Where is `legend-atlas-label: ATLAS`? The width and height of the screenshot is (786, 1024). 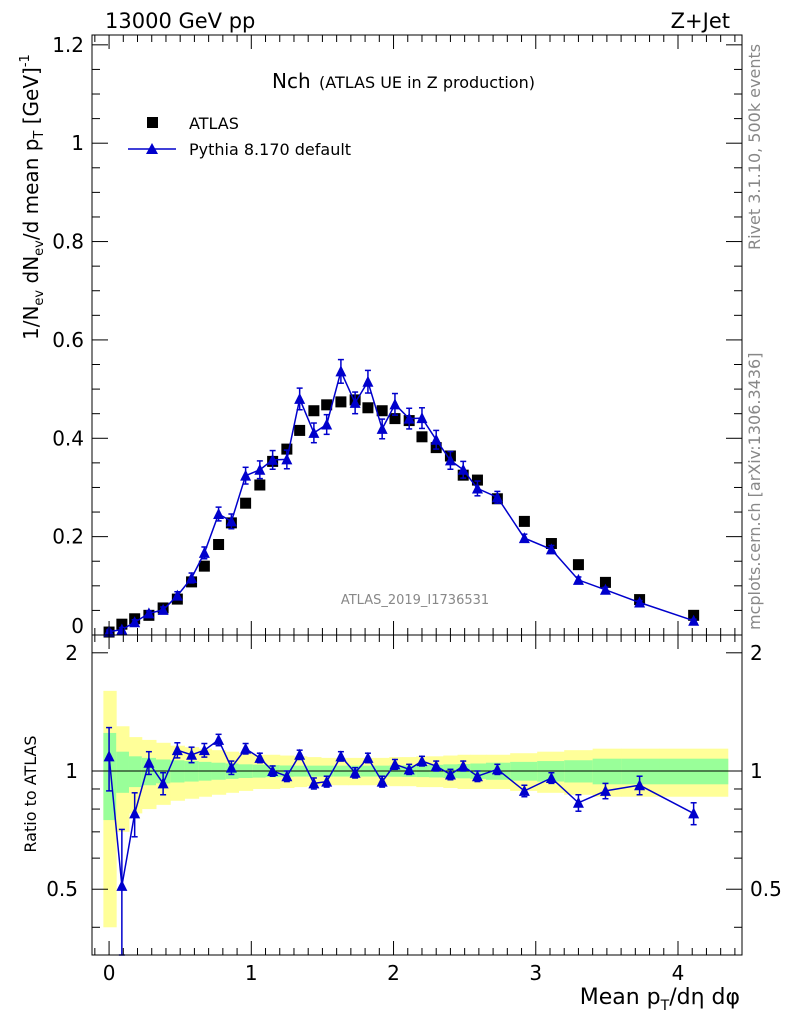
legend-atlas-label: ATLAS is located at coordinates (214, 123).